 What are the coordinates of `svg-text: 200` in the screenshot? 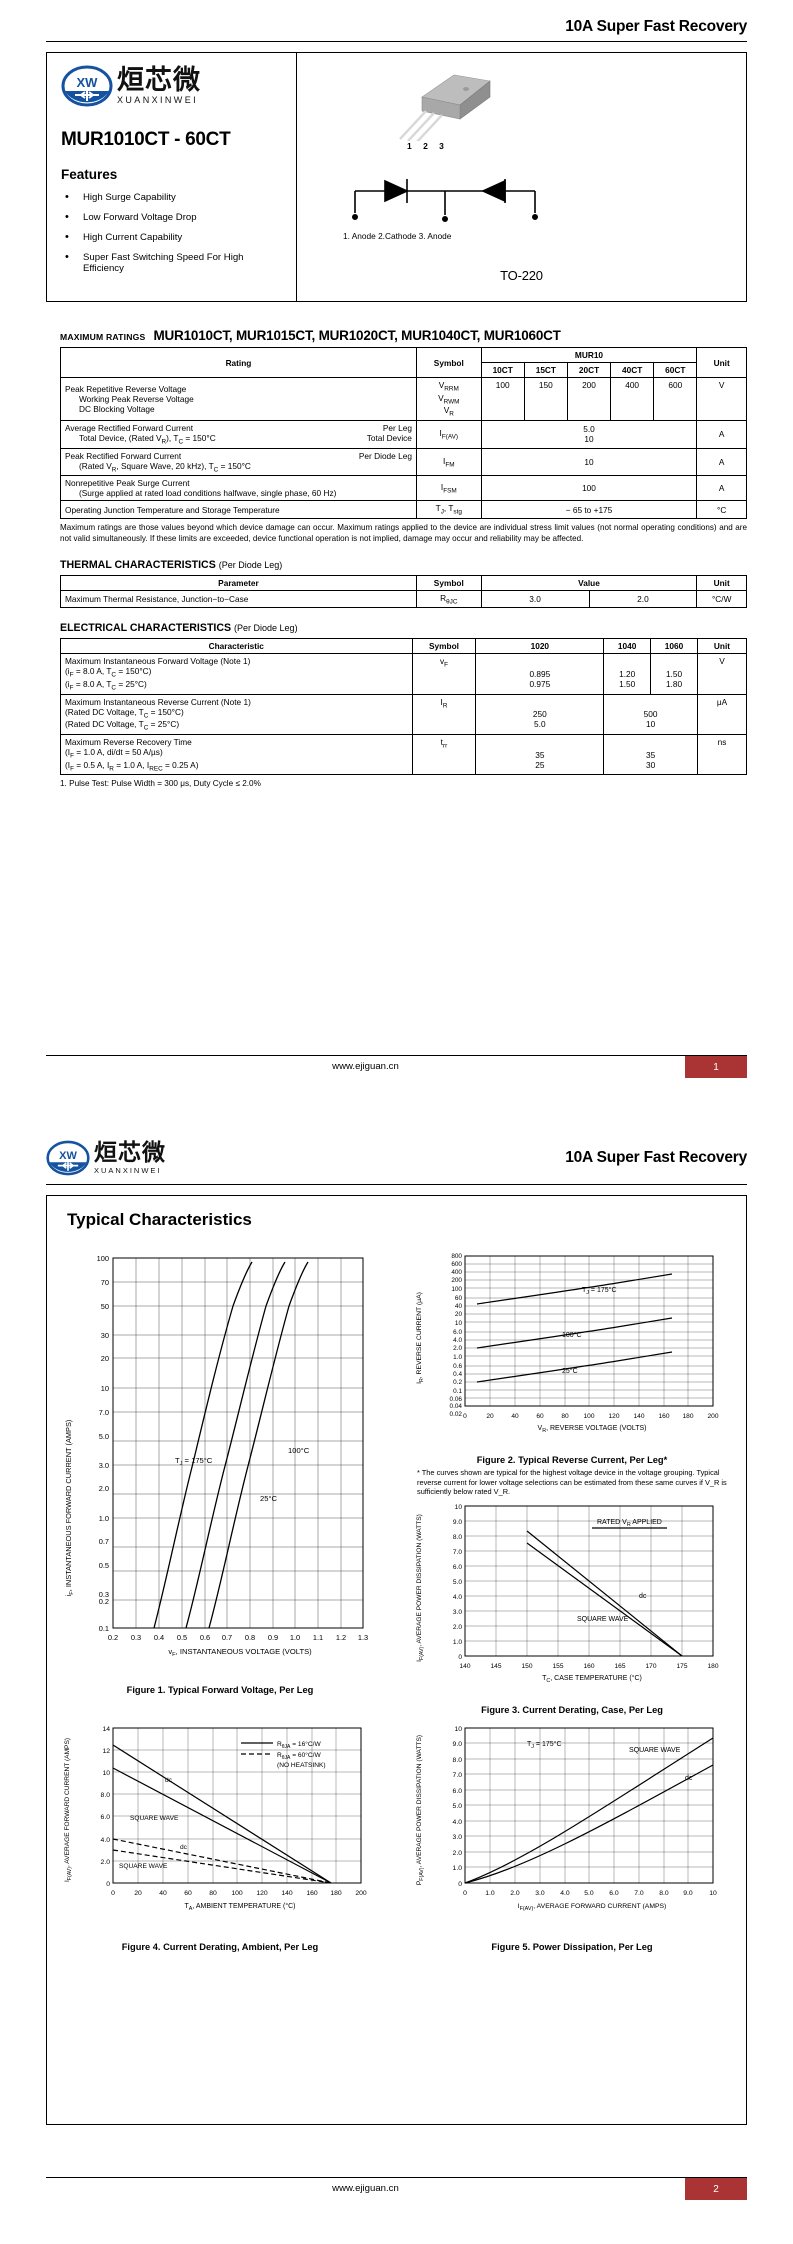 It's located at (361, 1893).